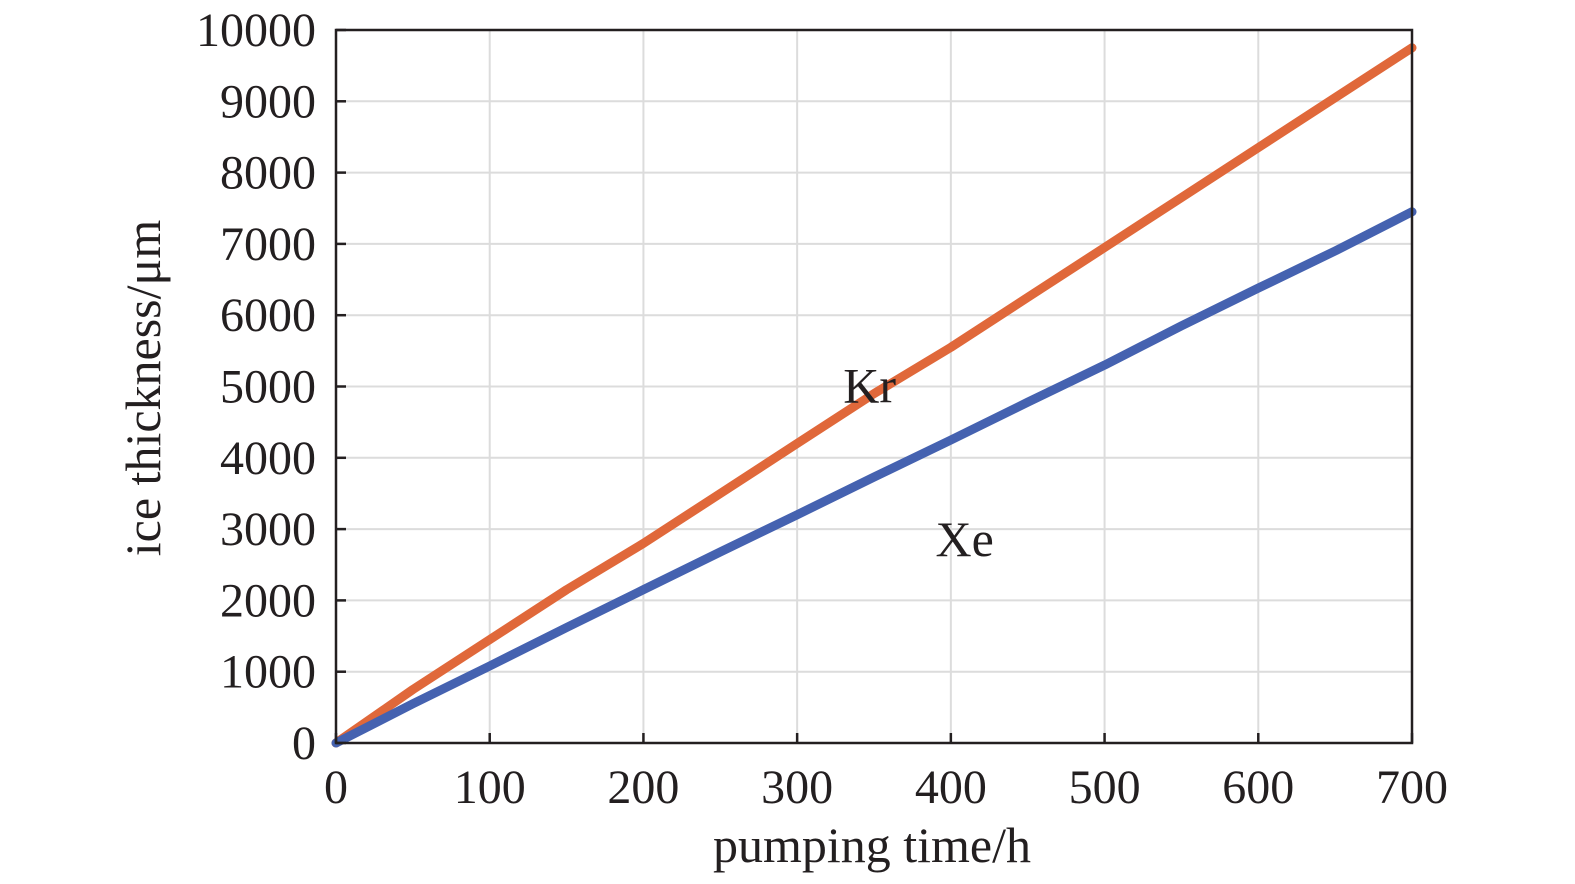 The width and height of the screenshot is (1575, 884). Describe the element at coordinates (256, 30) in the screenshot. I see `y-tick-label: 10000` at that location.